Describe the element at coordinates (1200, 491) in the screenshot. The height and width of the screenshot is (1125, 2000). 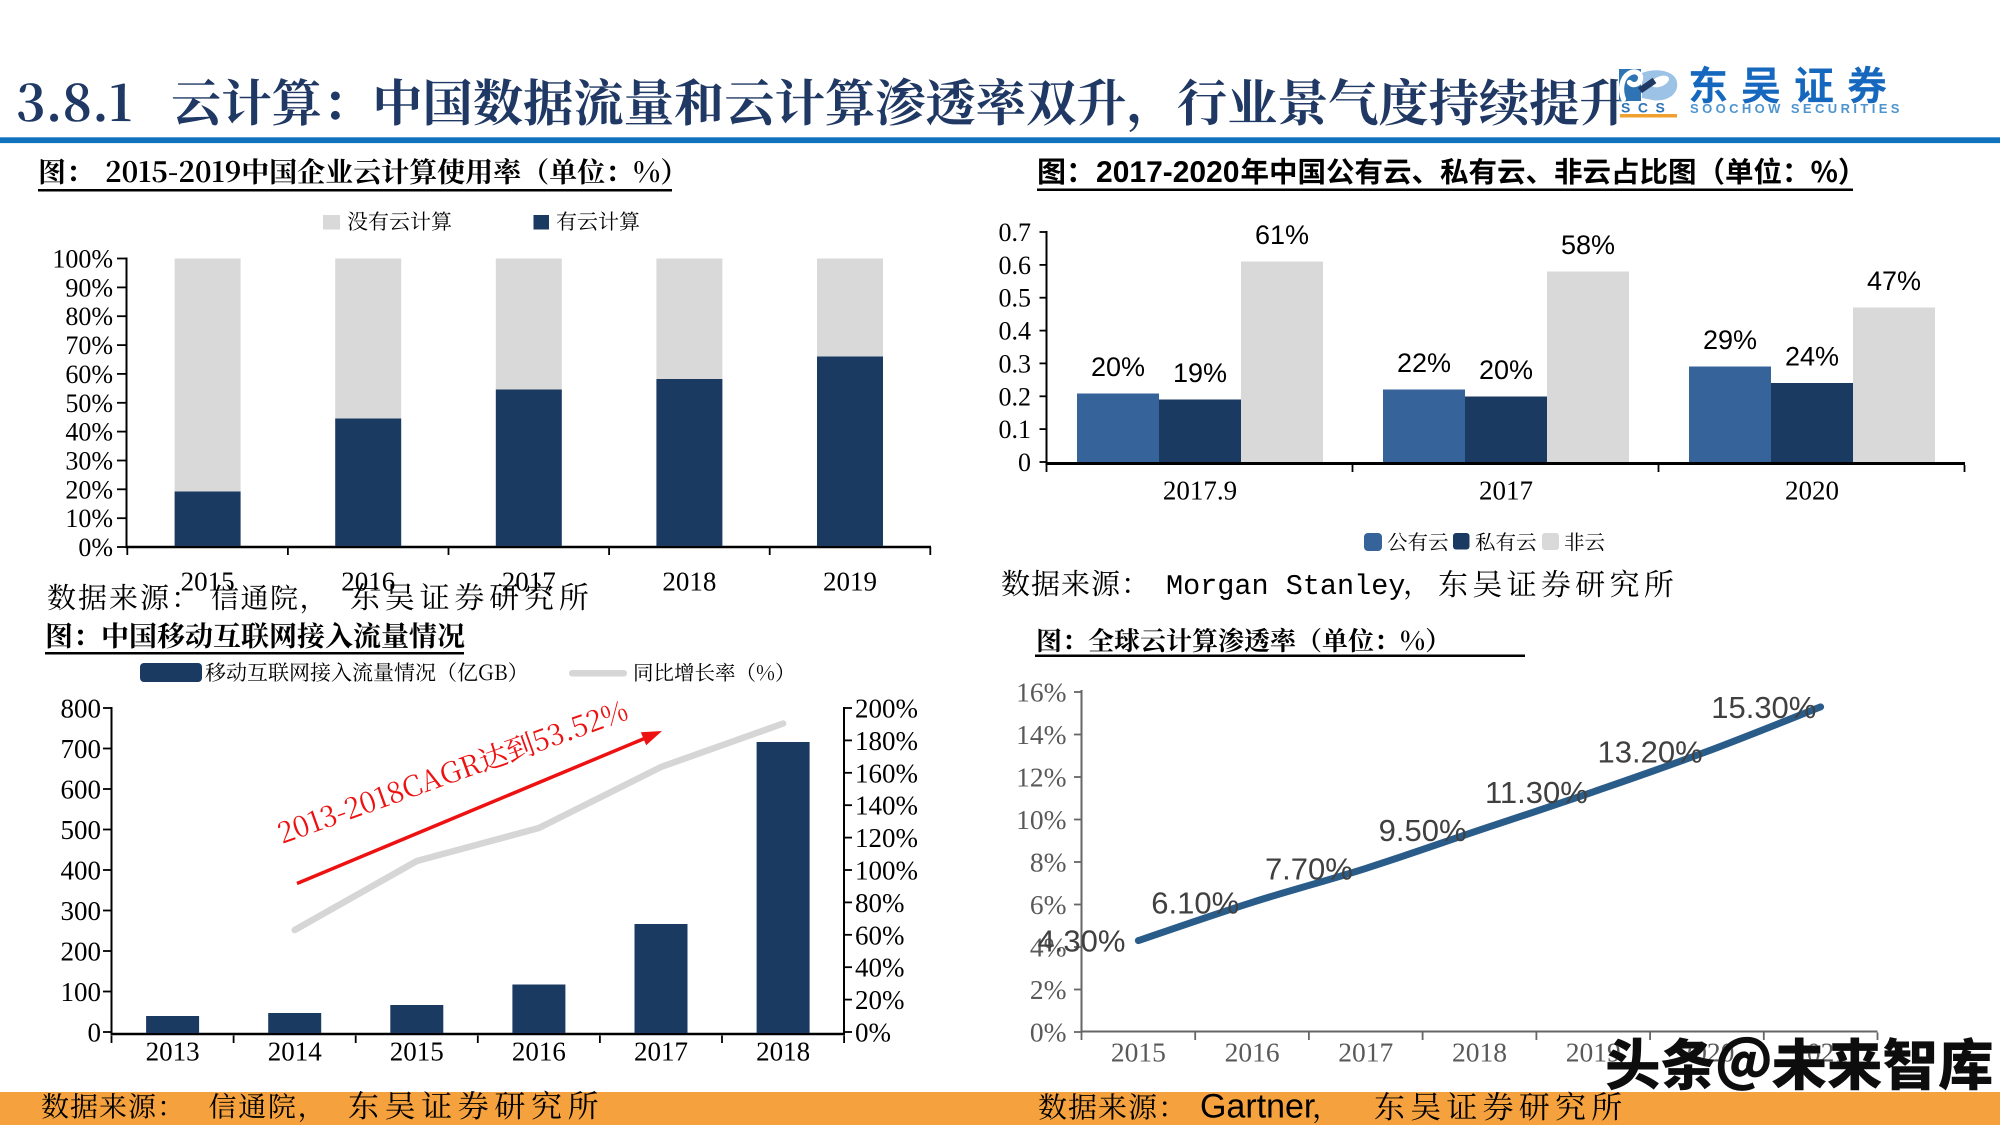
I see `svg-text: 2017.9` at that location.